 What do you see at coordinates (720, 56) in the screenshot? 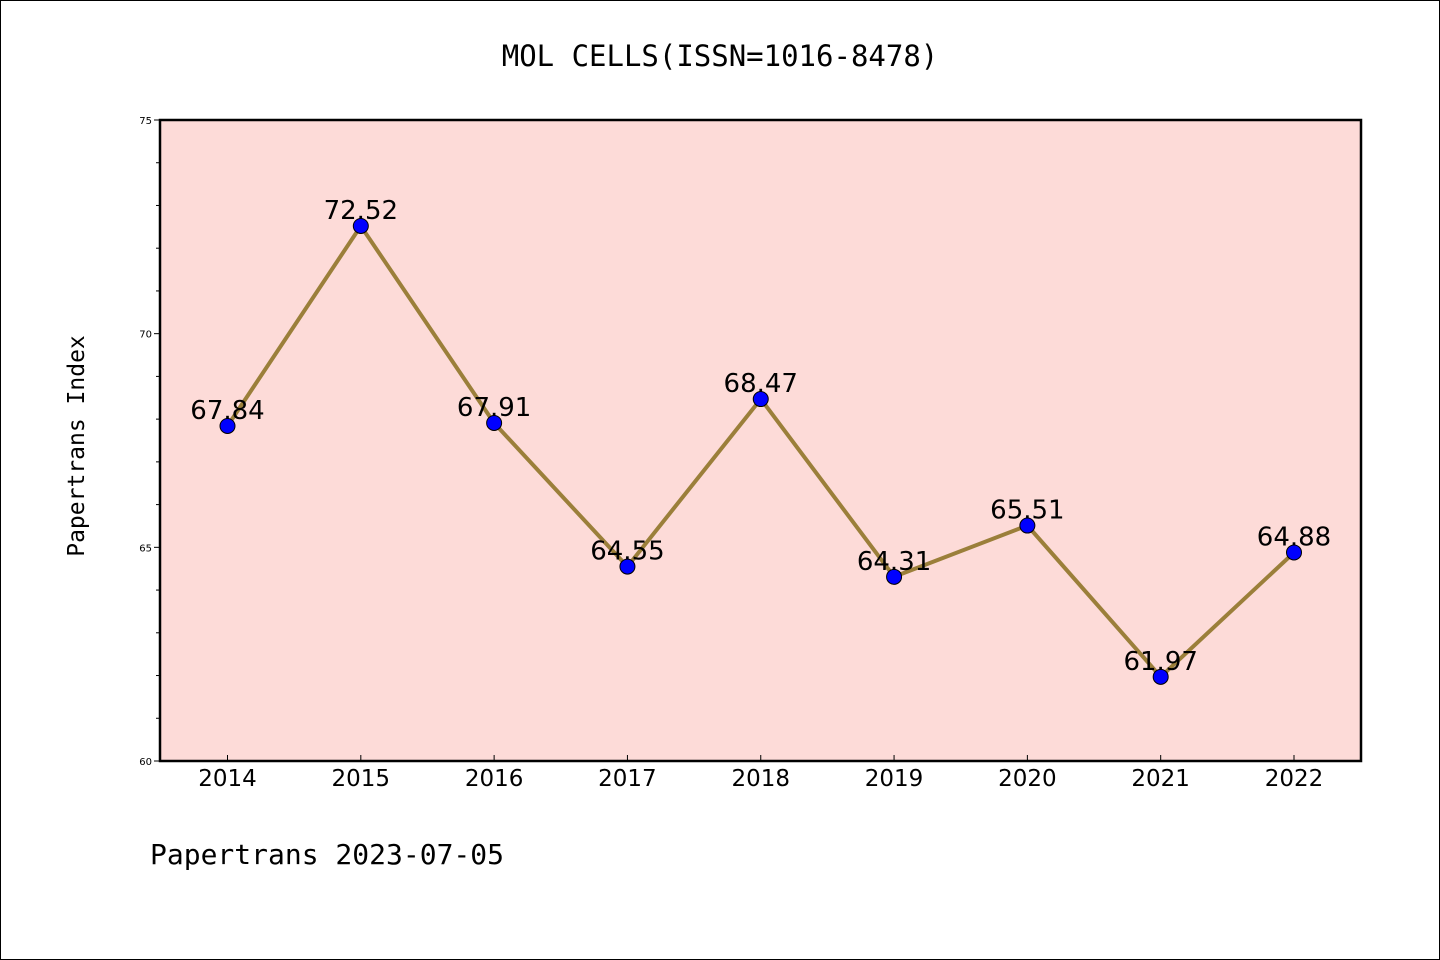
I see `chart-title: MOL CELLS(ISSN=1016-8478)` at bounding box center [720, 56].